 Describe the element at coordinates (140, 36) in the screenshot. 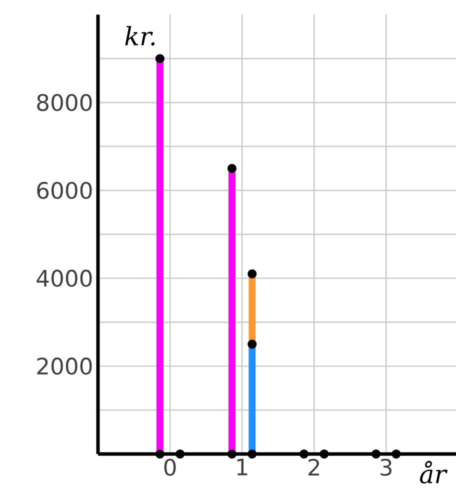

I see `y-axis-title: kr.` at that location.